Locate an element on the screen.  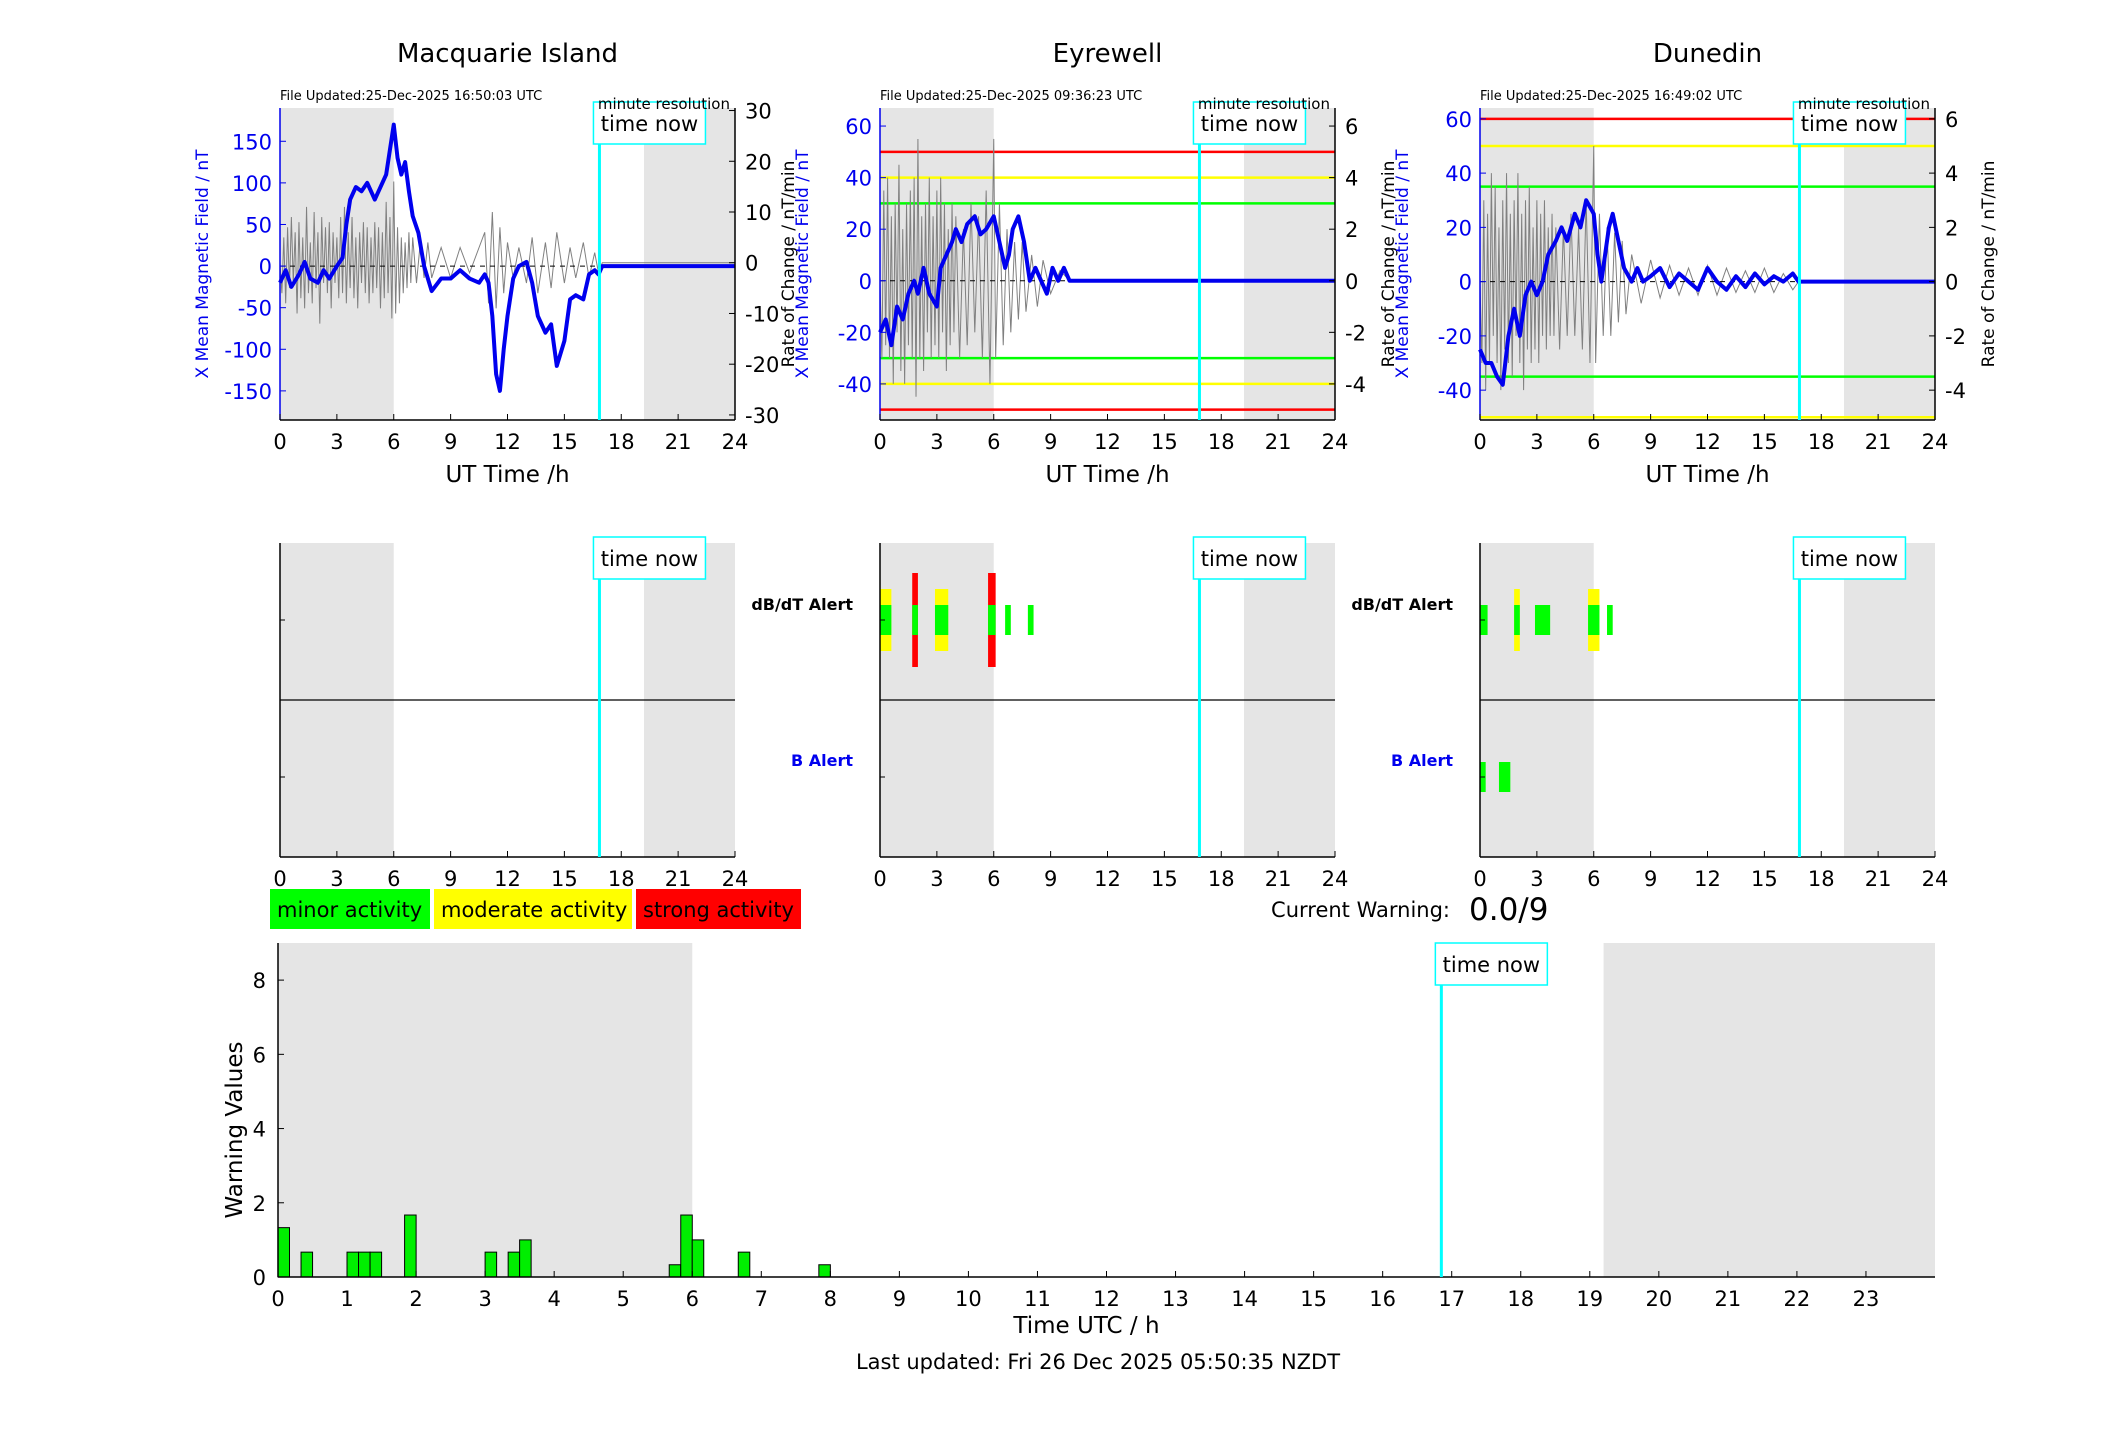
x-tick-label: 4 is located at coordinates (553, 1299).